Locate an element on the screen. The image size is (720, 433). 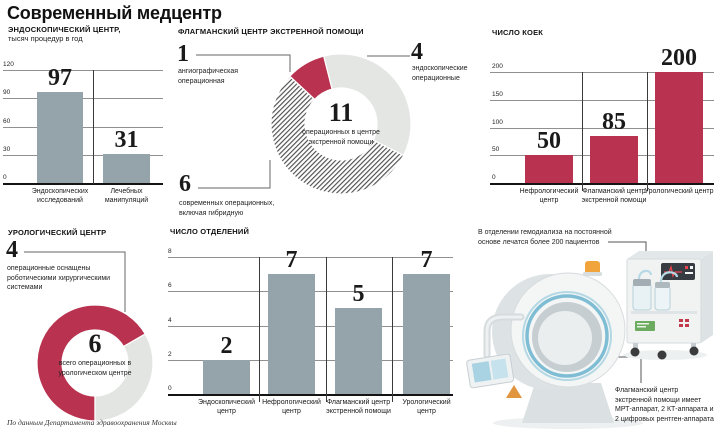
warning-beacon-icon is located at coordinates (592, 267).